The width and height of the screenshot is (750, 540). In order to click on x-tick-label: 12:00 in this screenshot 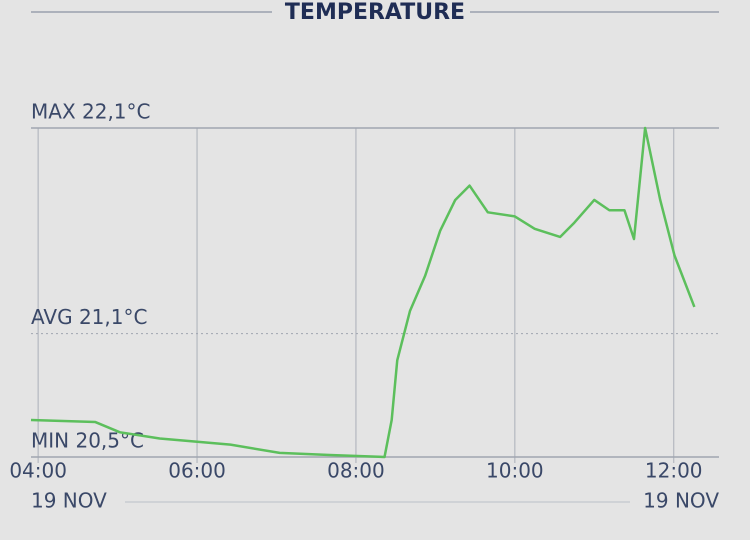, I will do `click(674, 471)`.